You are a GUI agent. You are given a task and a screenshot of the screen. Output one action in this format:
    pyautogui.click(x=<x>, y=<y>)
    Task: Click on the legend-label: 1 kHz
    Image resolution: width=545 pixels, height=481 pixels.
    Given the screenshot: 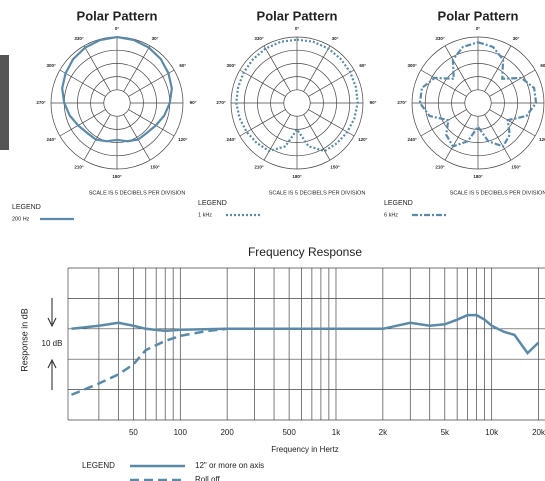 What is the action you would take?
    pyautogui.click(x=205, y=215)
    